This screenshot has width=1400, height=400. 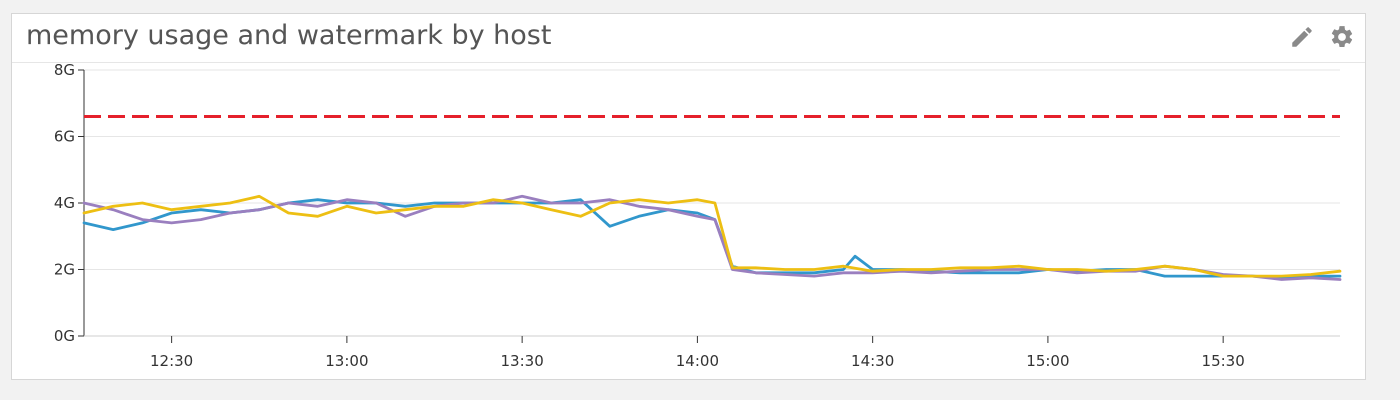 I want to click on x-tick-label: 12:30, so click(x=171, y=361).